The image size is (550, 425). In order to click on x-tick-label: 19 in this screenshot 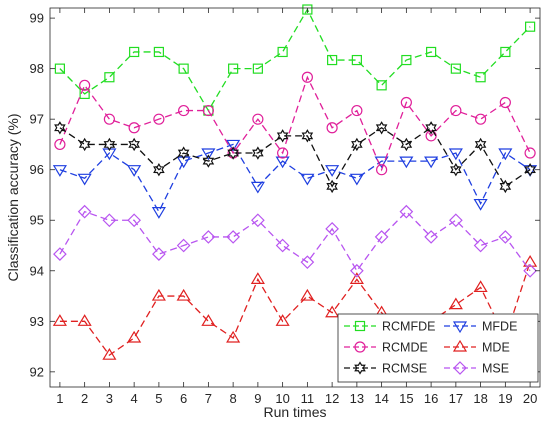, I will do `click(505, 398)`.